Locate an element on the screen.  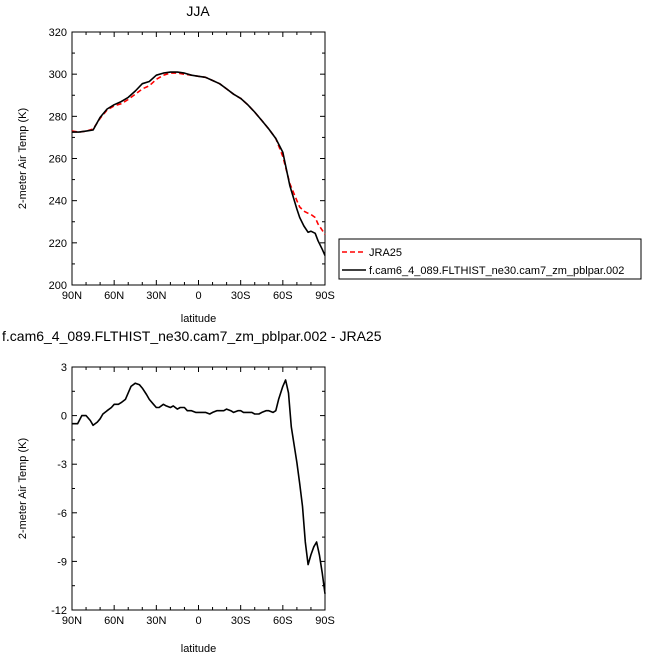
y-tick-label: 0 is located at coordinates (64, 417).